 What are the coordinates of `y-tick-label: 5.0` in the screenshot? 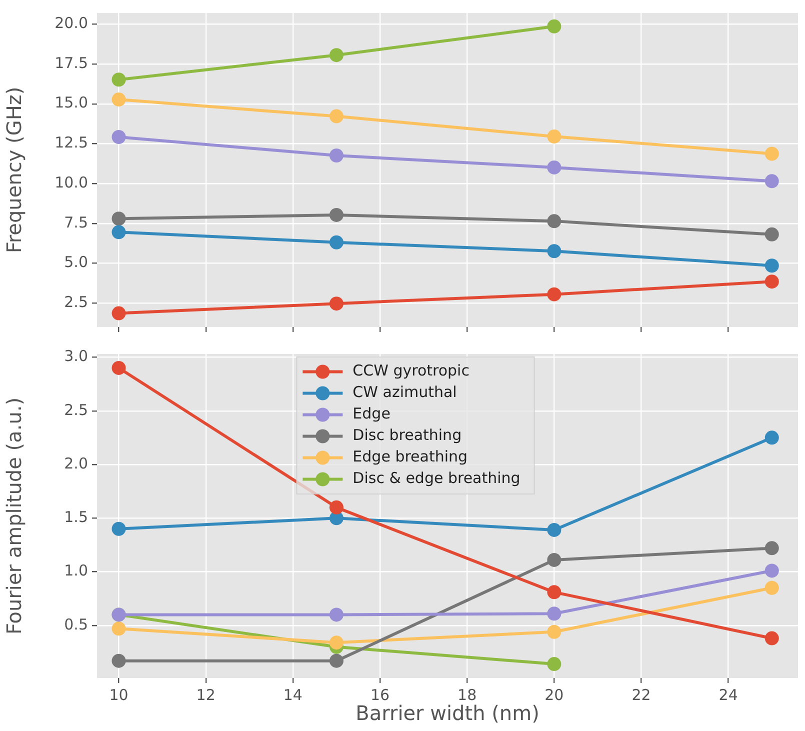 It's located at (76, 262).